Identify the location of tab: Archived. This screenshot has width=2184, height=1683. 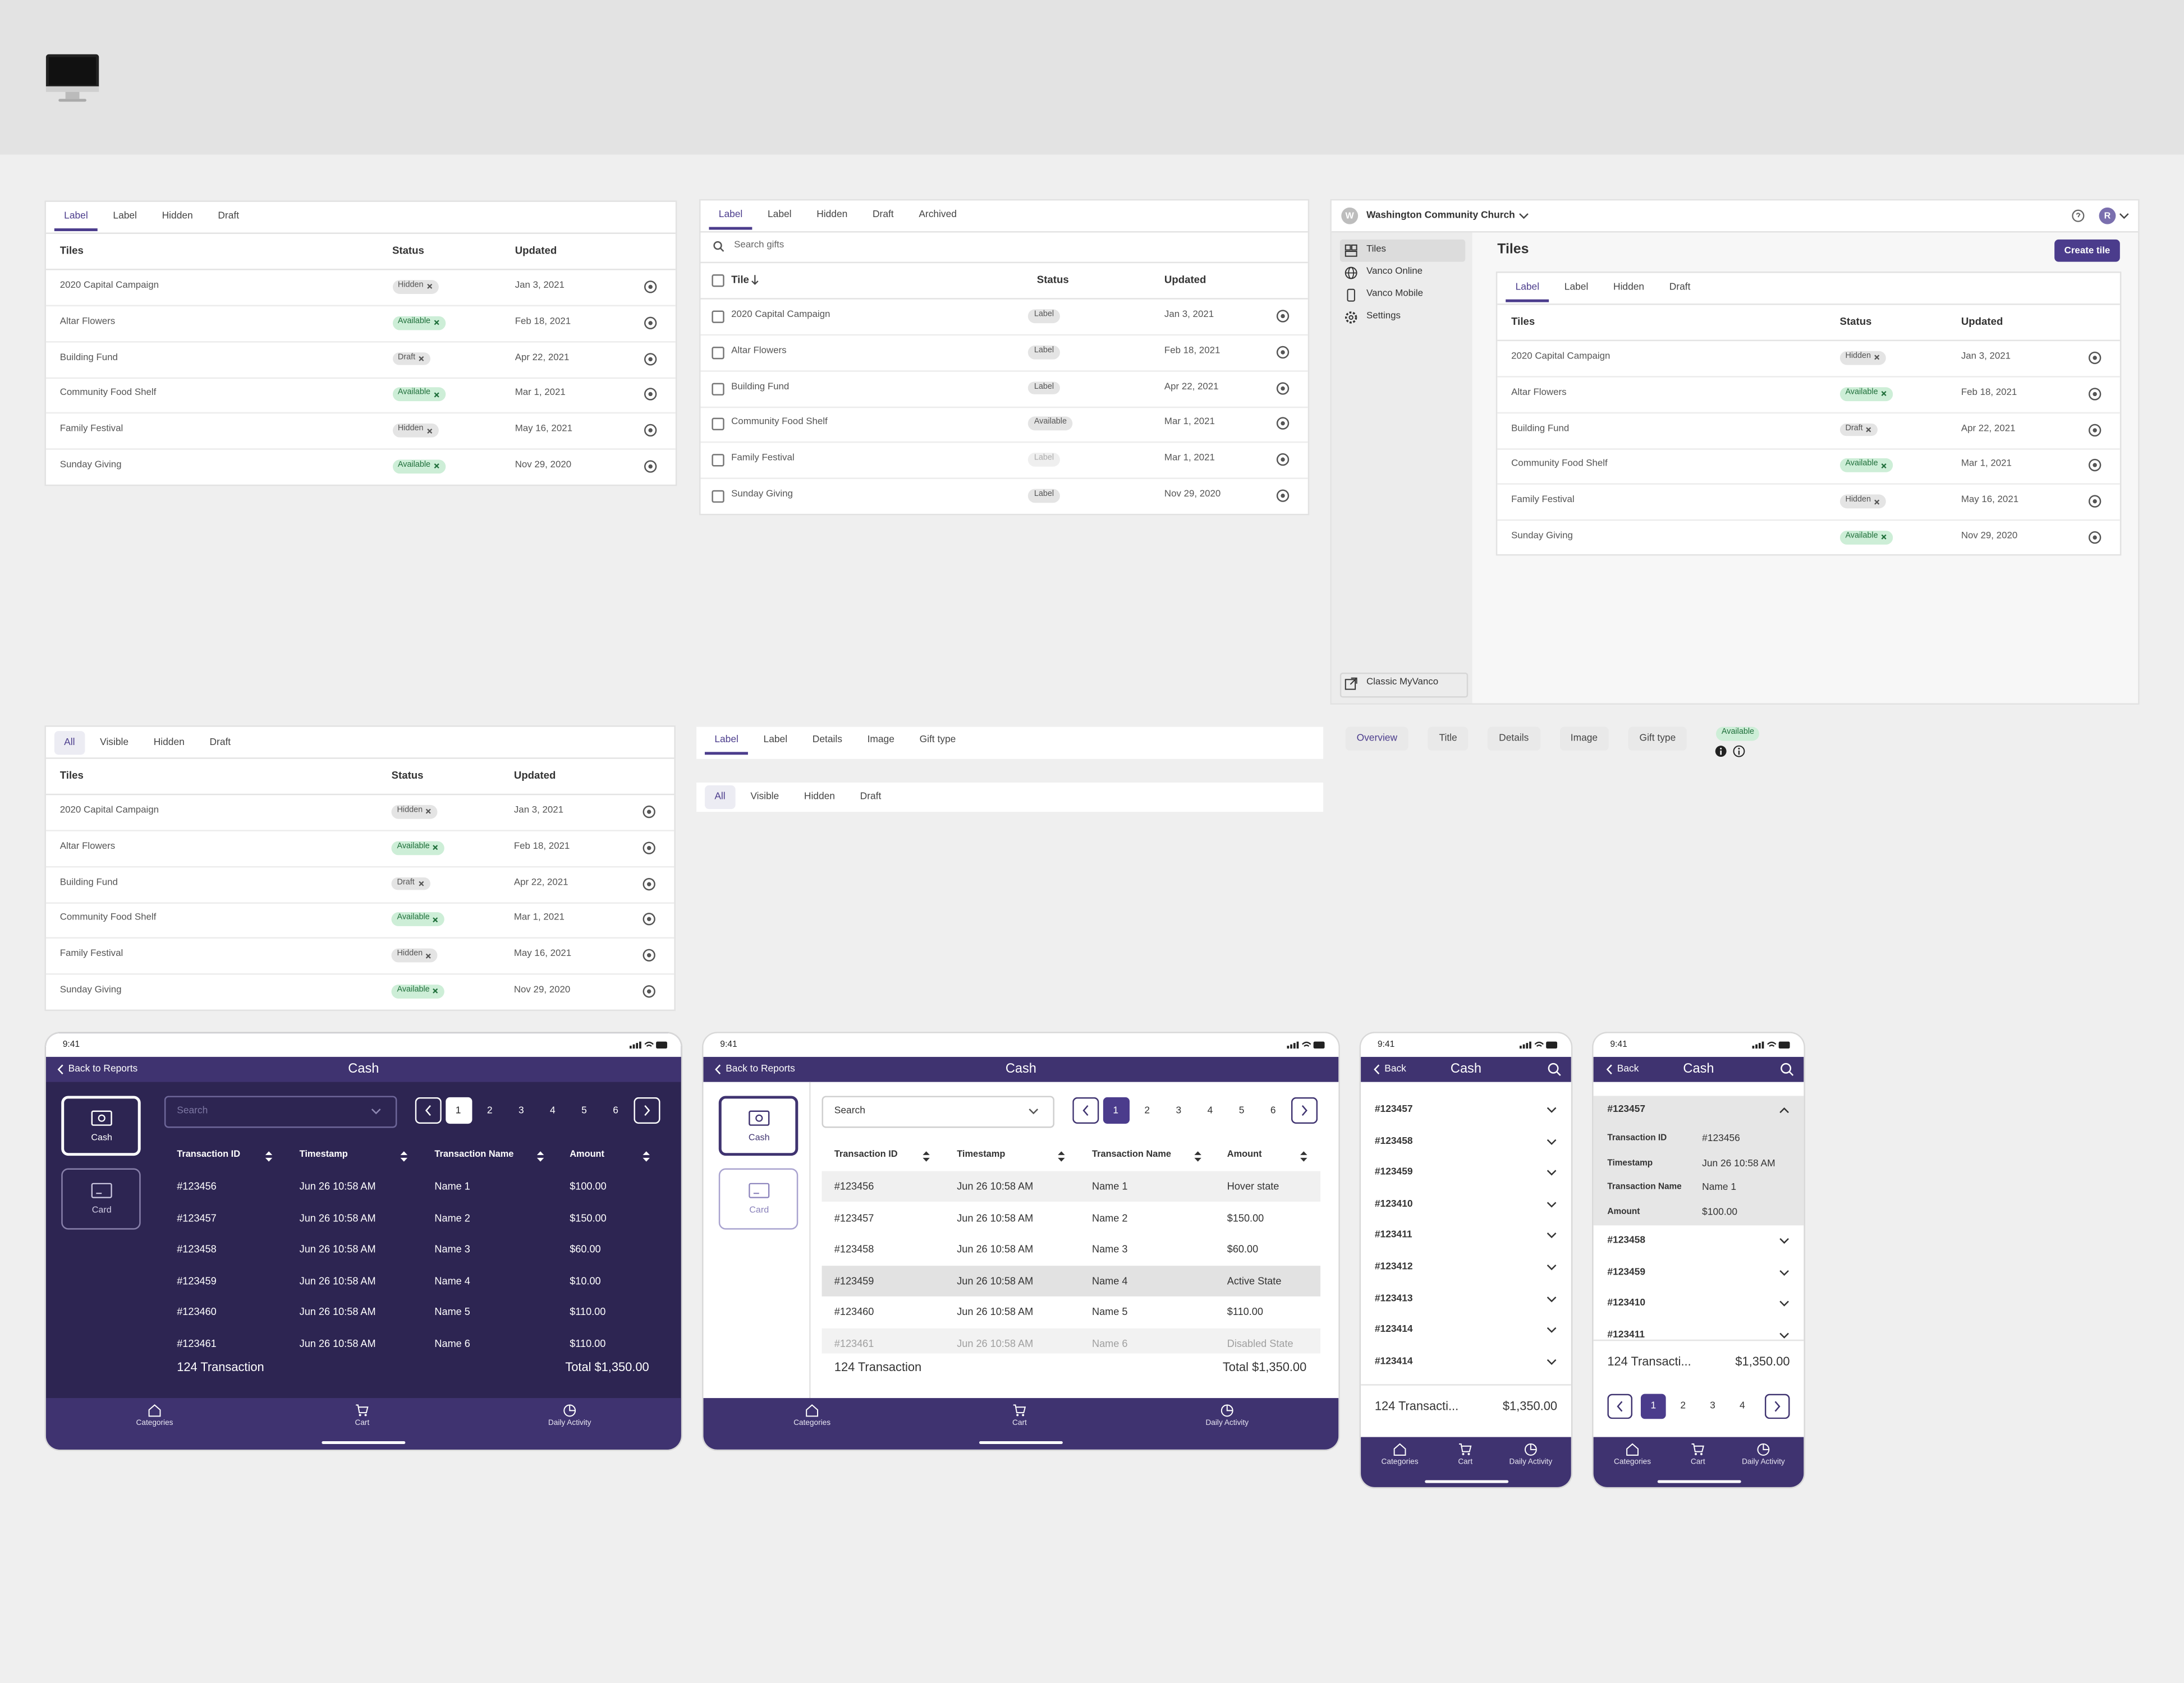
(938, 215).